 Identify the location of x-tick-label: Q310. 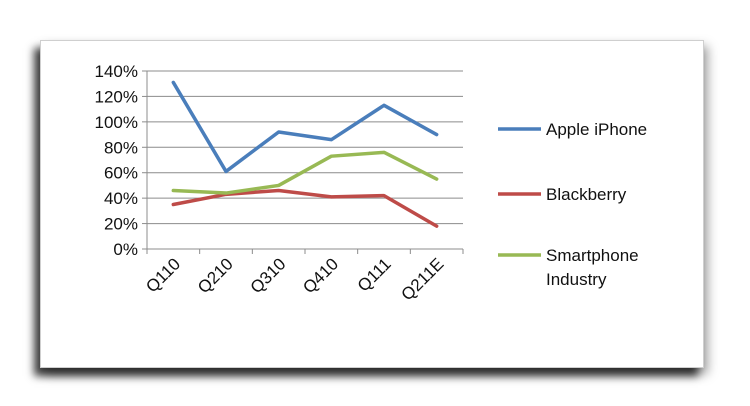
(268, 275).